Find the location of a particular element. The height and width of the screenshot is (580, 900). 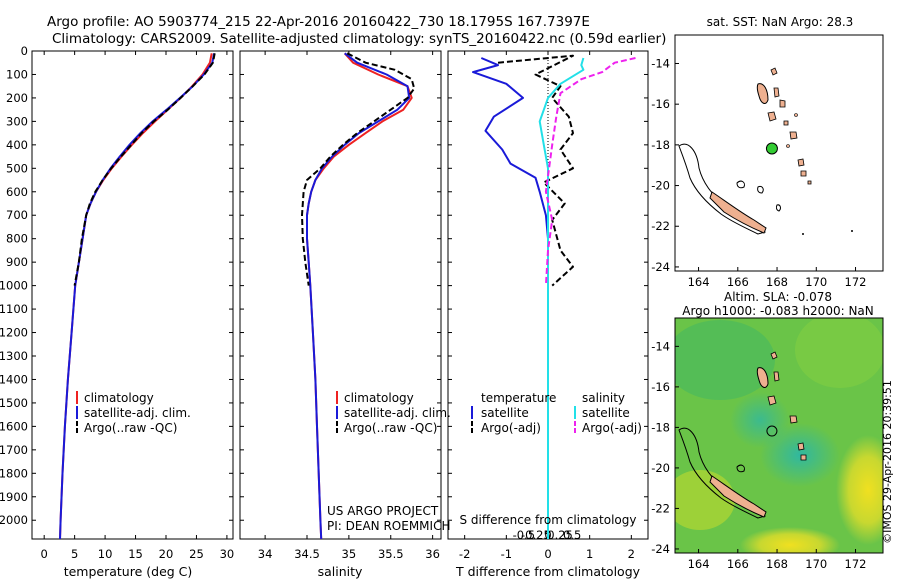

x-tick-label: -2 is located at coordinates (464, 554).